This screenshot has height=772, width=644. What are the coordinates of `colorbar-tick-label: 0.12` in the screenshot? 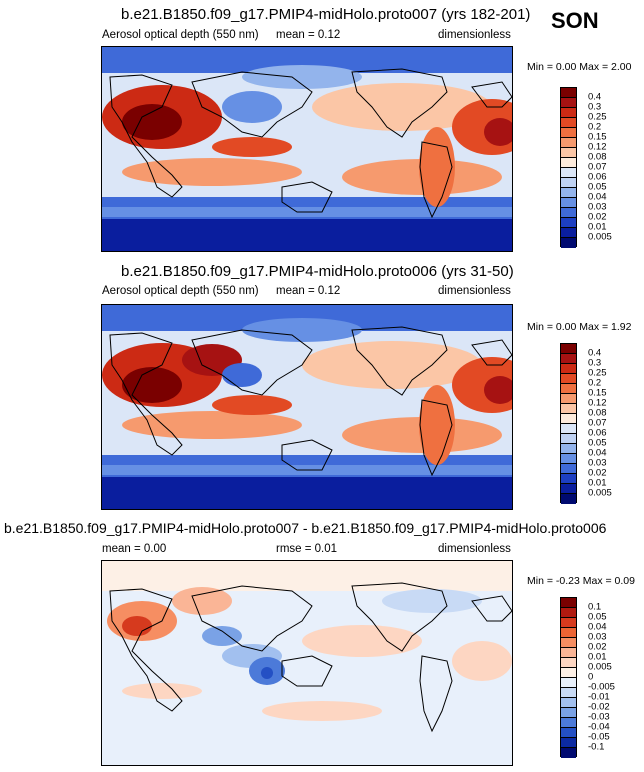 It's located at (597, 403).